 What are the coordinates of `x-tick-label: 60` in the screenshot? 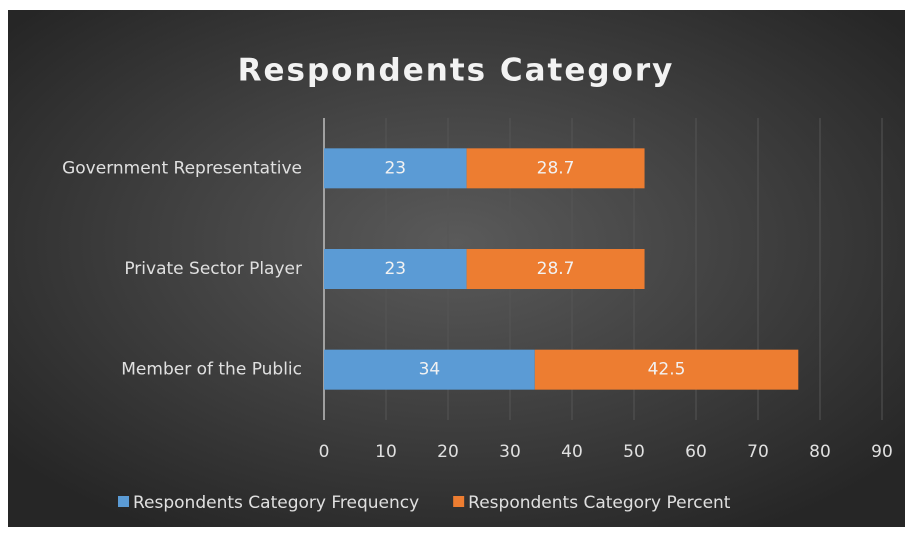 It's located at (696, 452).